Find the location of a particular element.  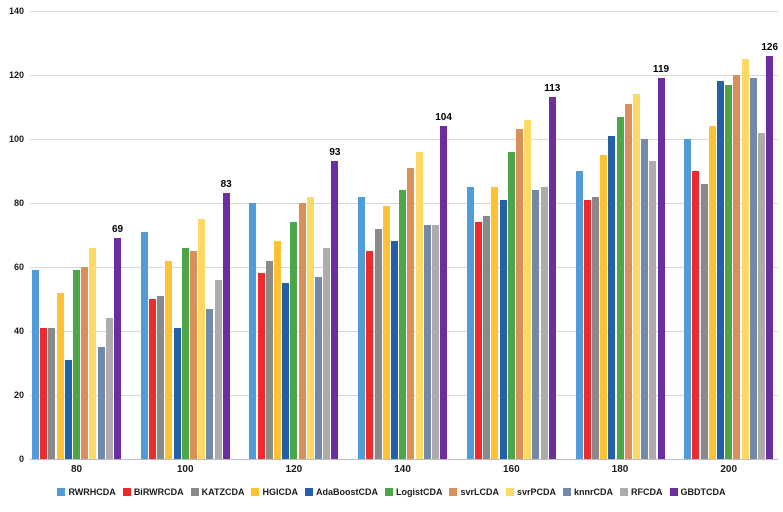

y-tick-label-40: 40 is located at coordinates (18, 331).